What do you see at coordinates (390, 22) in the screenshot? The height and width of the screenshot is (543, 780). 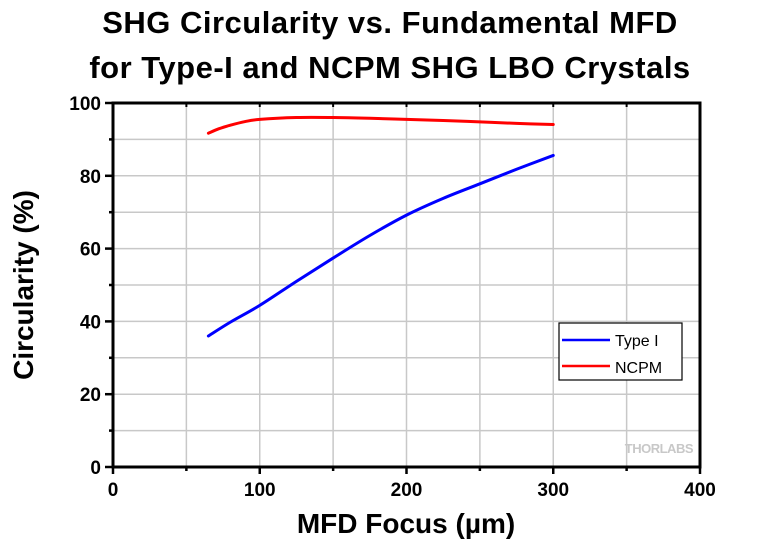 I see `chart-title: SHG Circularity vs. Fundamental MFD` at bounding box center [390, 22].